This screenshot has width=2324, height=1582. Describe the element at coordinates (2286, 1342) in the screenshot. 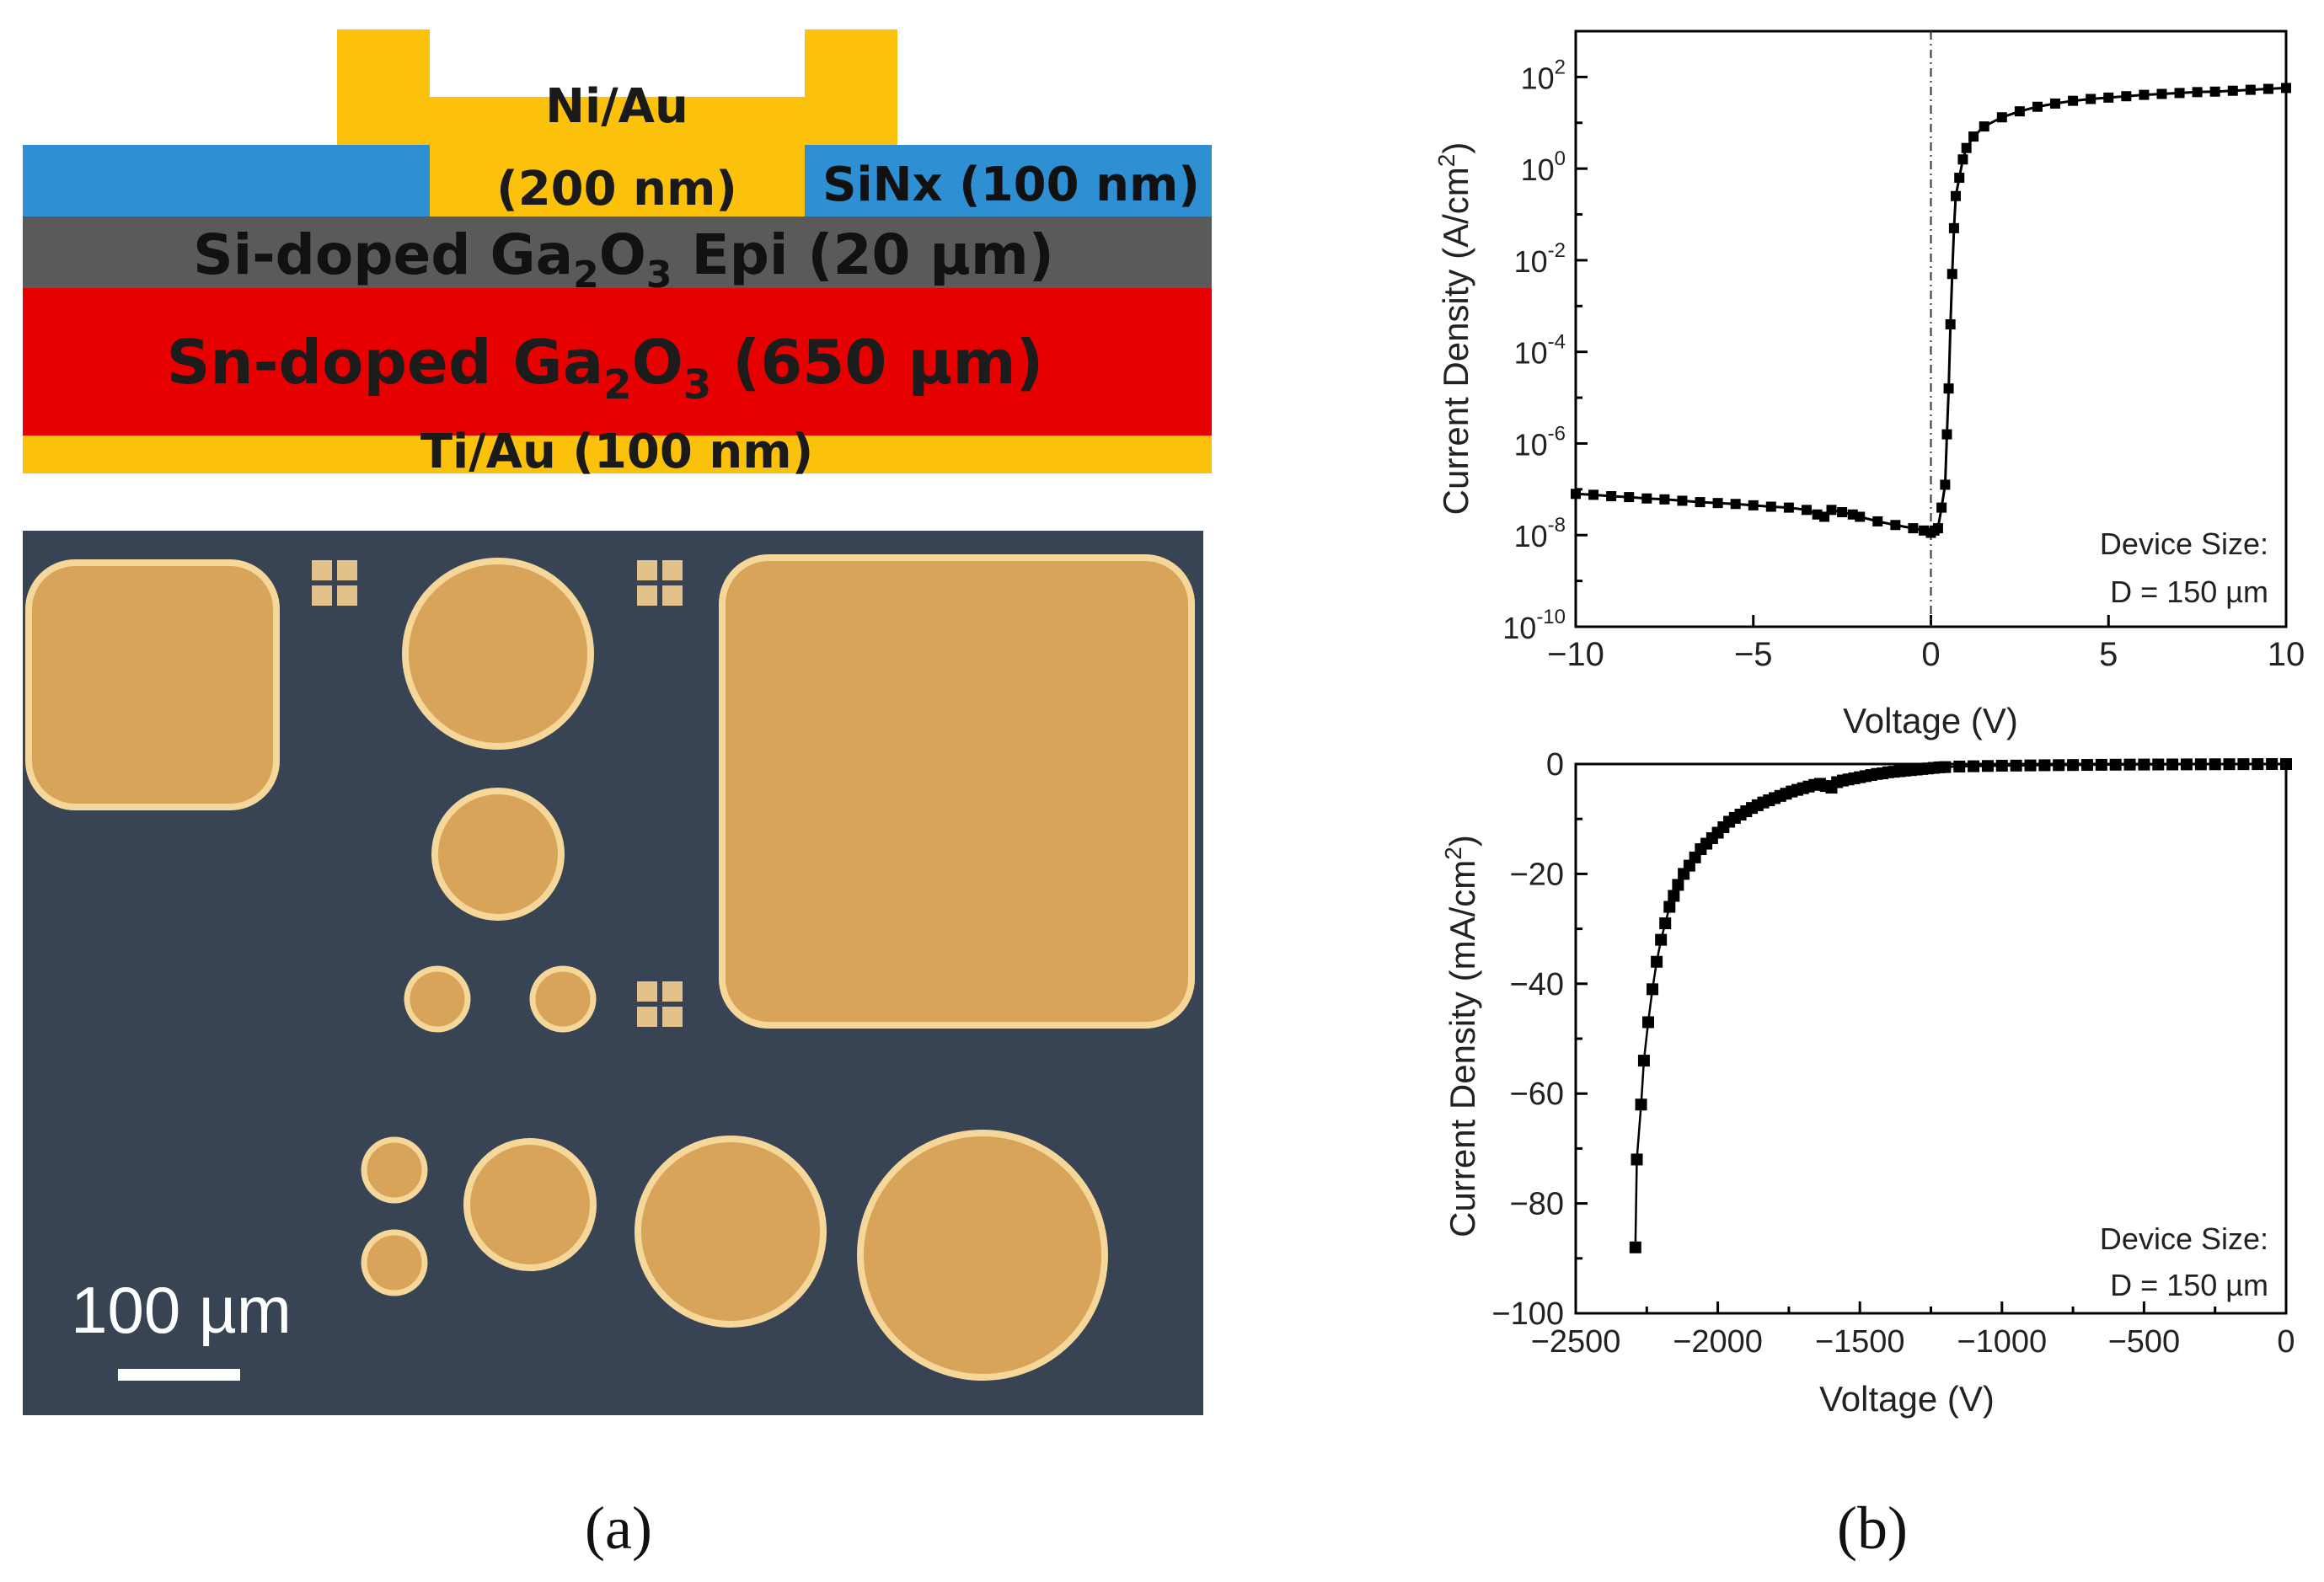

I see `x-tick-label: 0` at that location.